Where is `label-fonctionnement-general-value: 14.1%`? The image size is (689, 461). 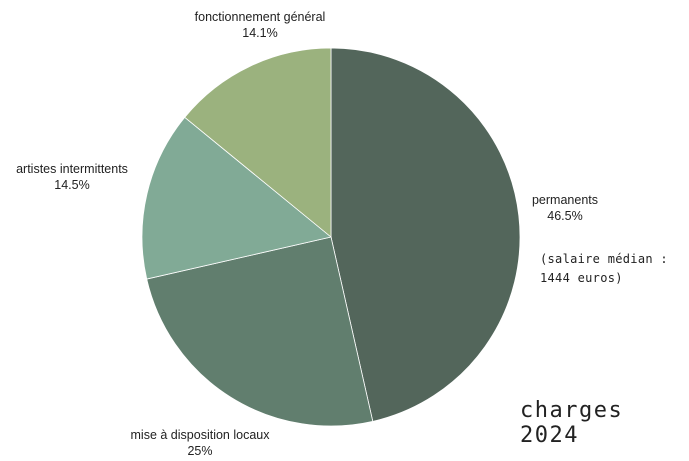 label-fonctionnement-general-value: 14.1% is located at coordinates (260, 33).